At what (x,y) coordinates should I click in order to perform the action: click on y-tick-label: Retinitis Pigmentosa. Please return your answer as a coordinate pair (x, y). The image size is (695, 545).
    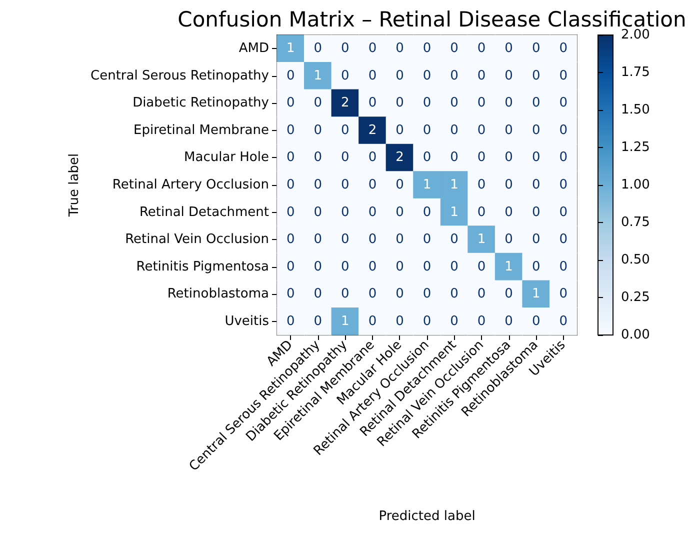
    Looking at the image, I should click on (202, 266).